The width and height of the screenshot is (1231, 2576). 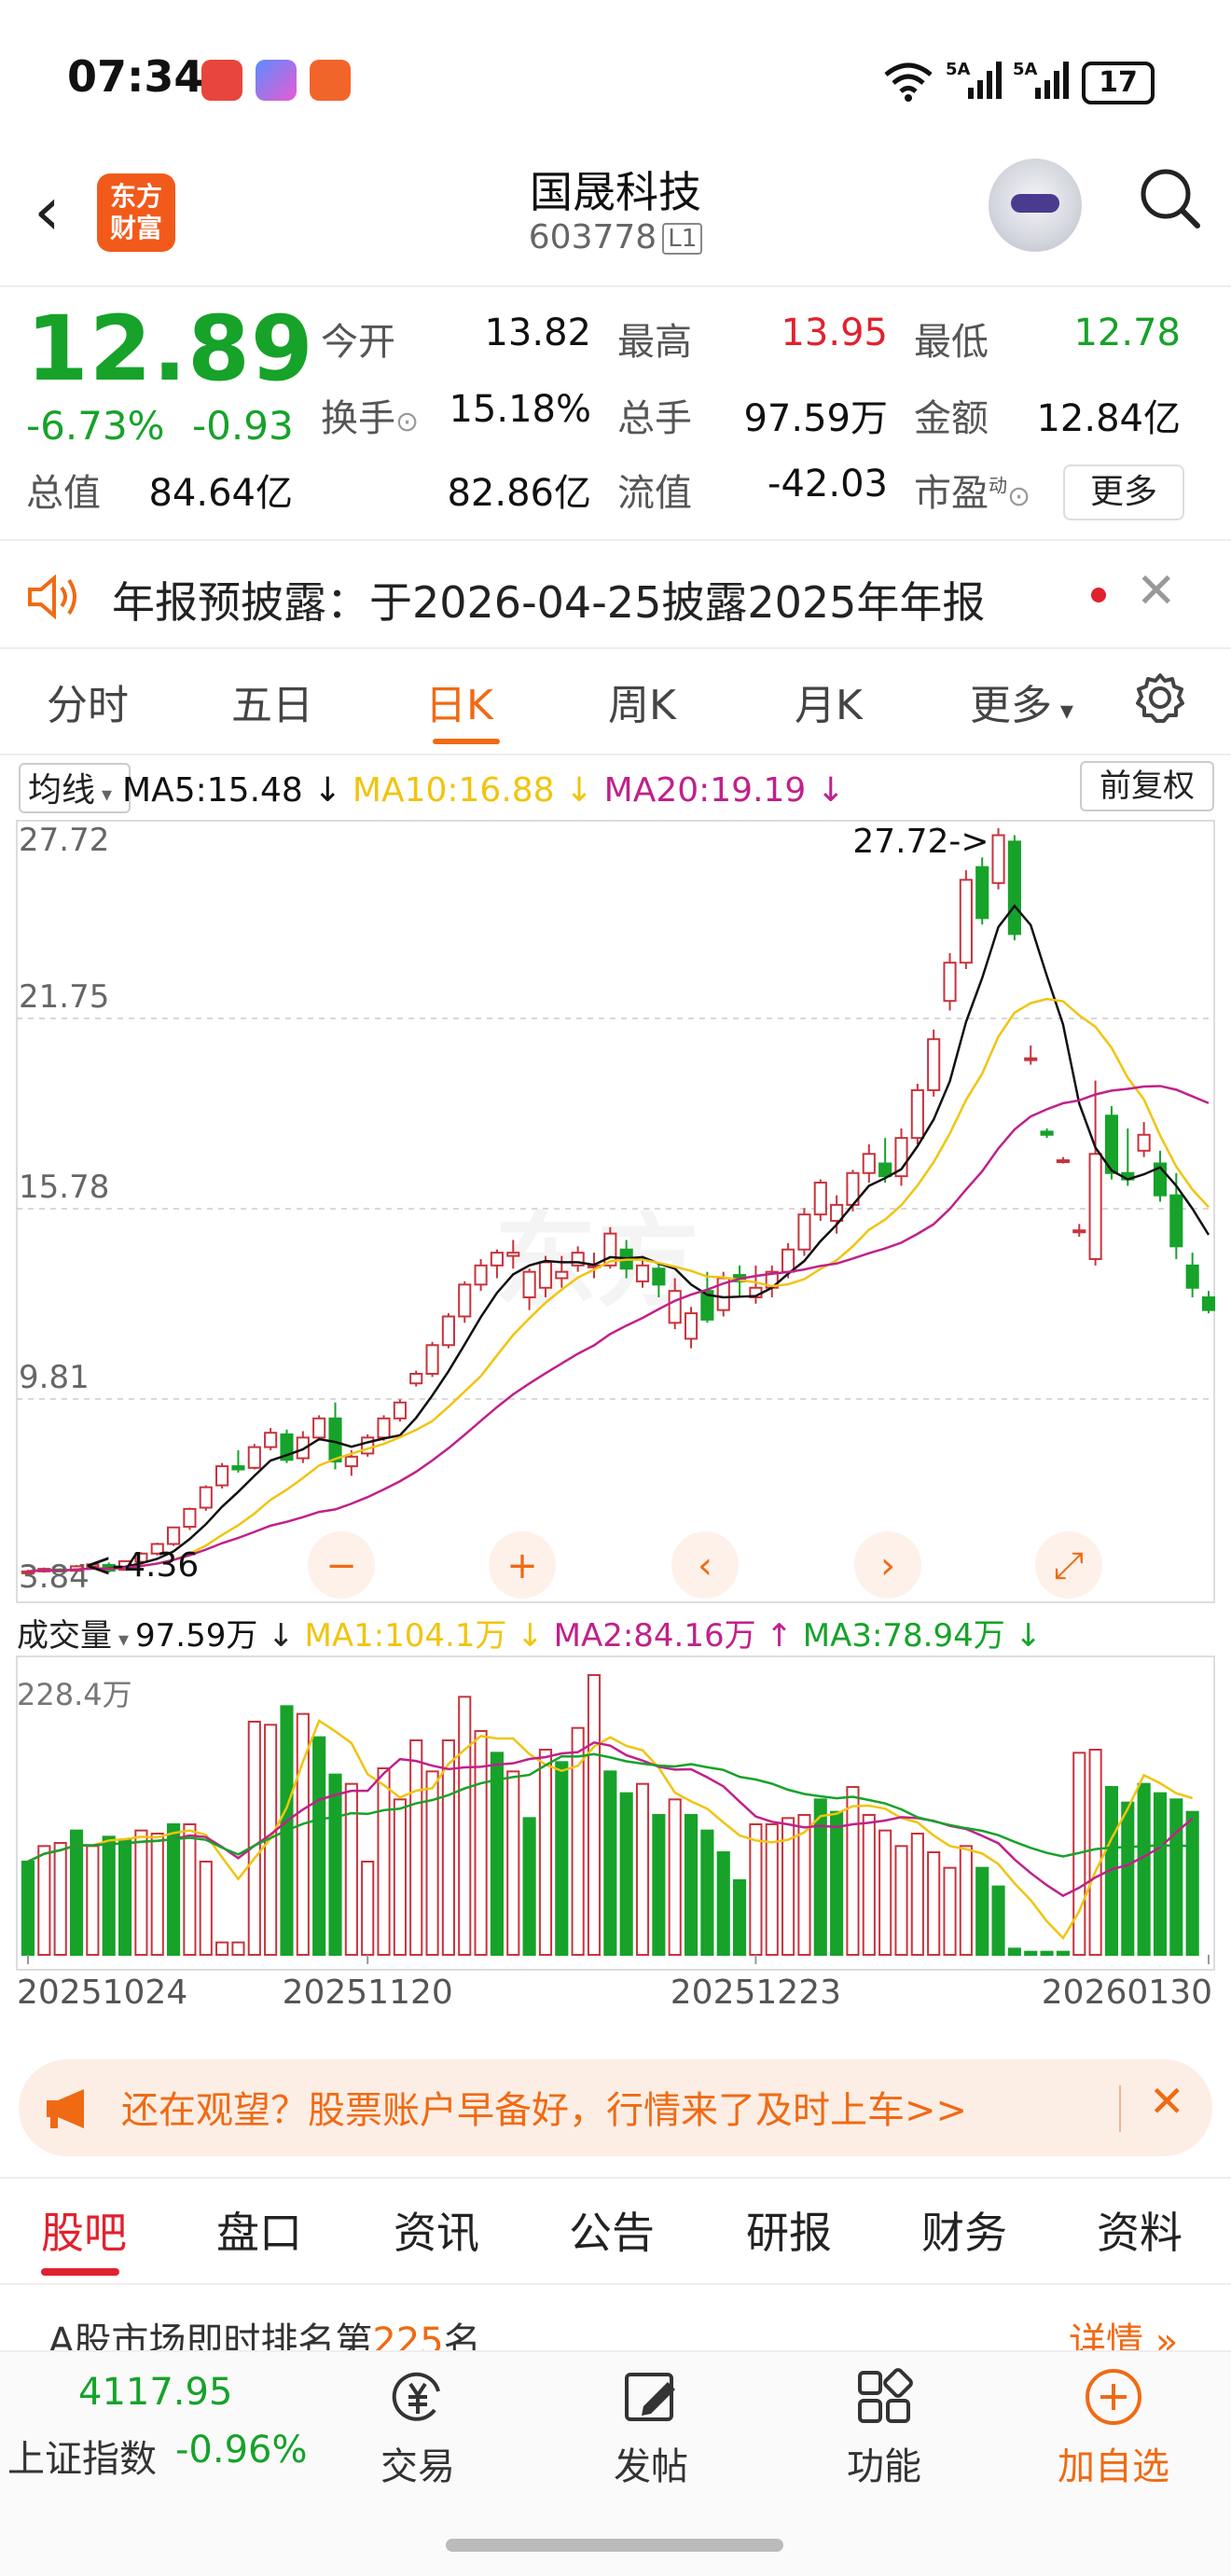 I want to click on pan-right-icon: ›, so click(x=887, y=1565).